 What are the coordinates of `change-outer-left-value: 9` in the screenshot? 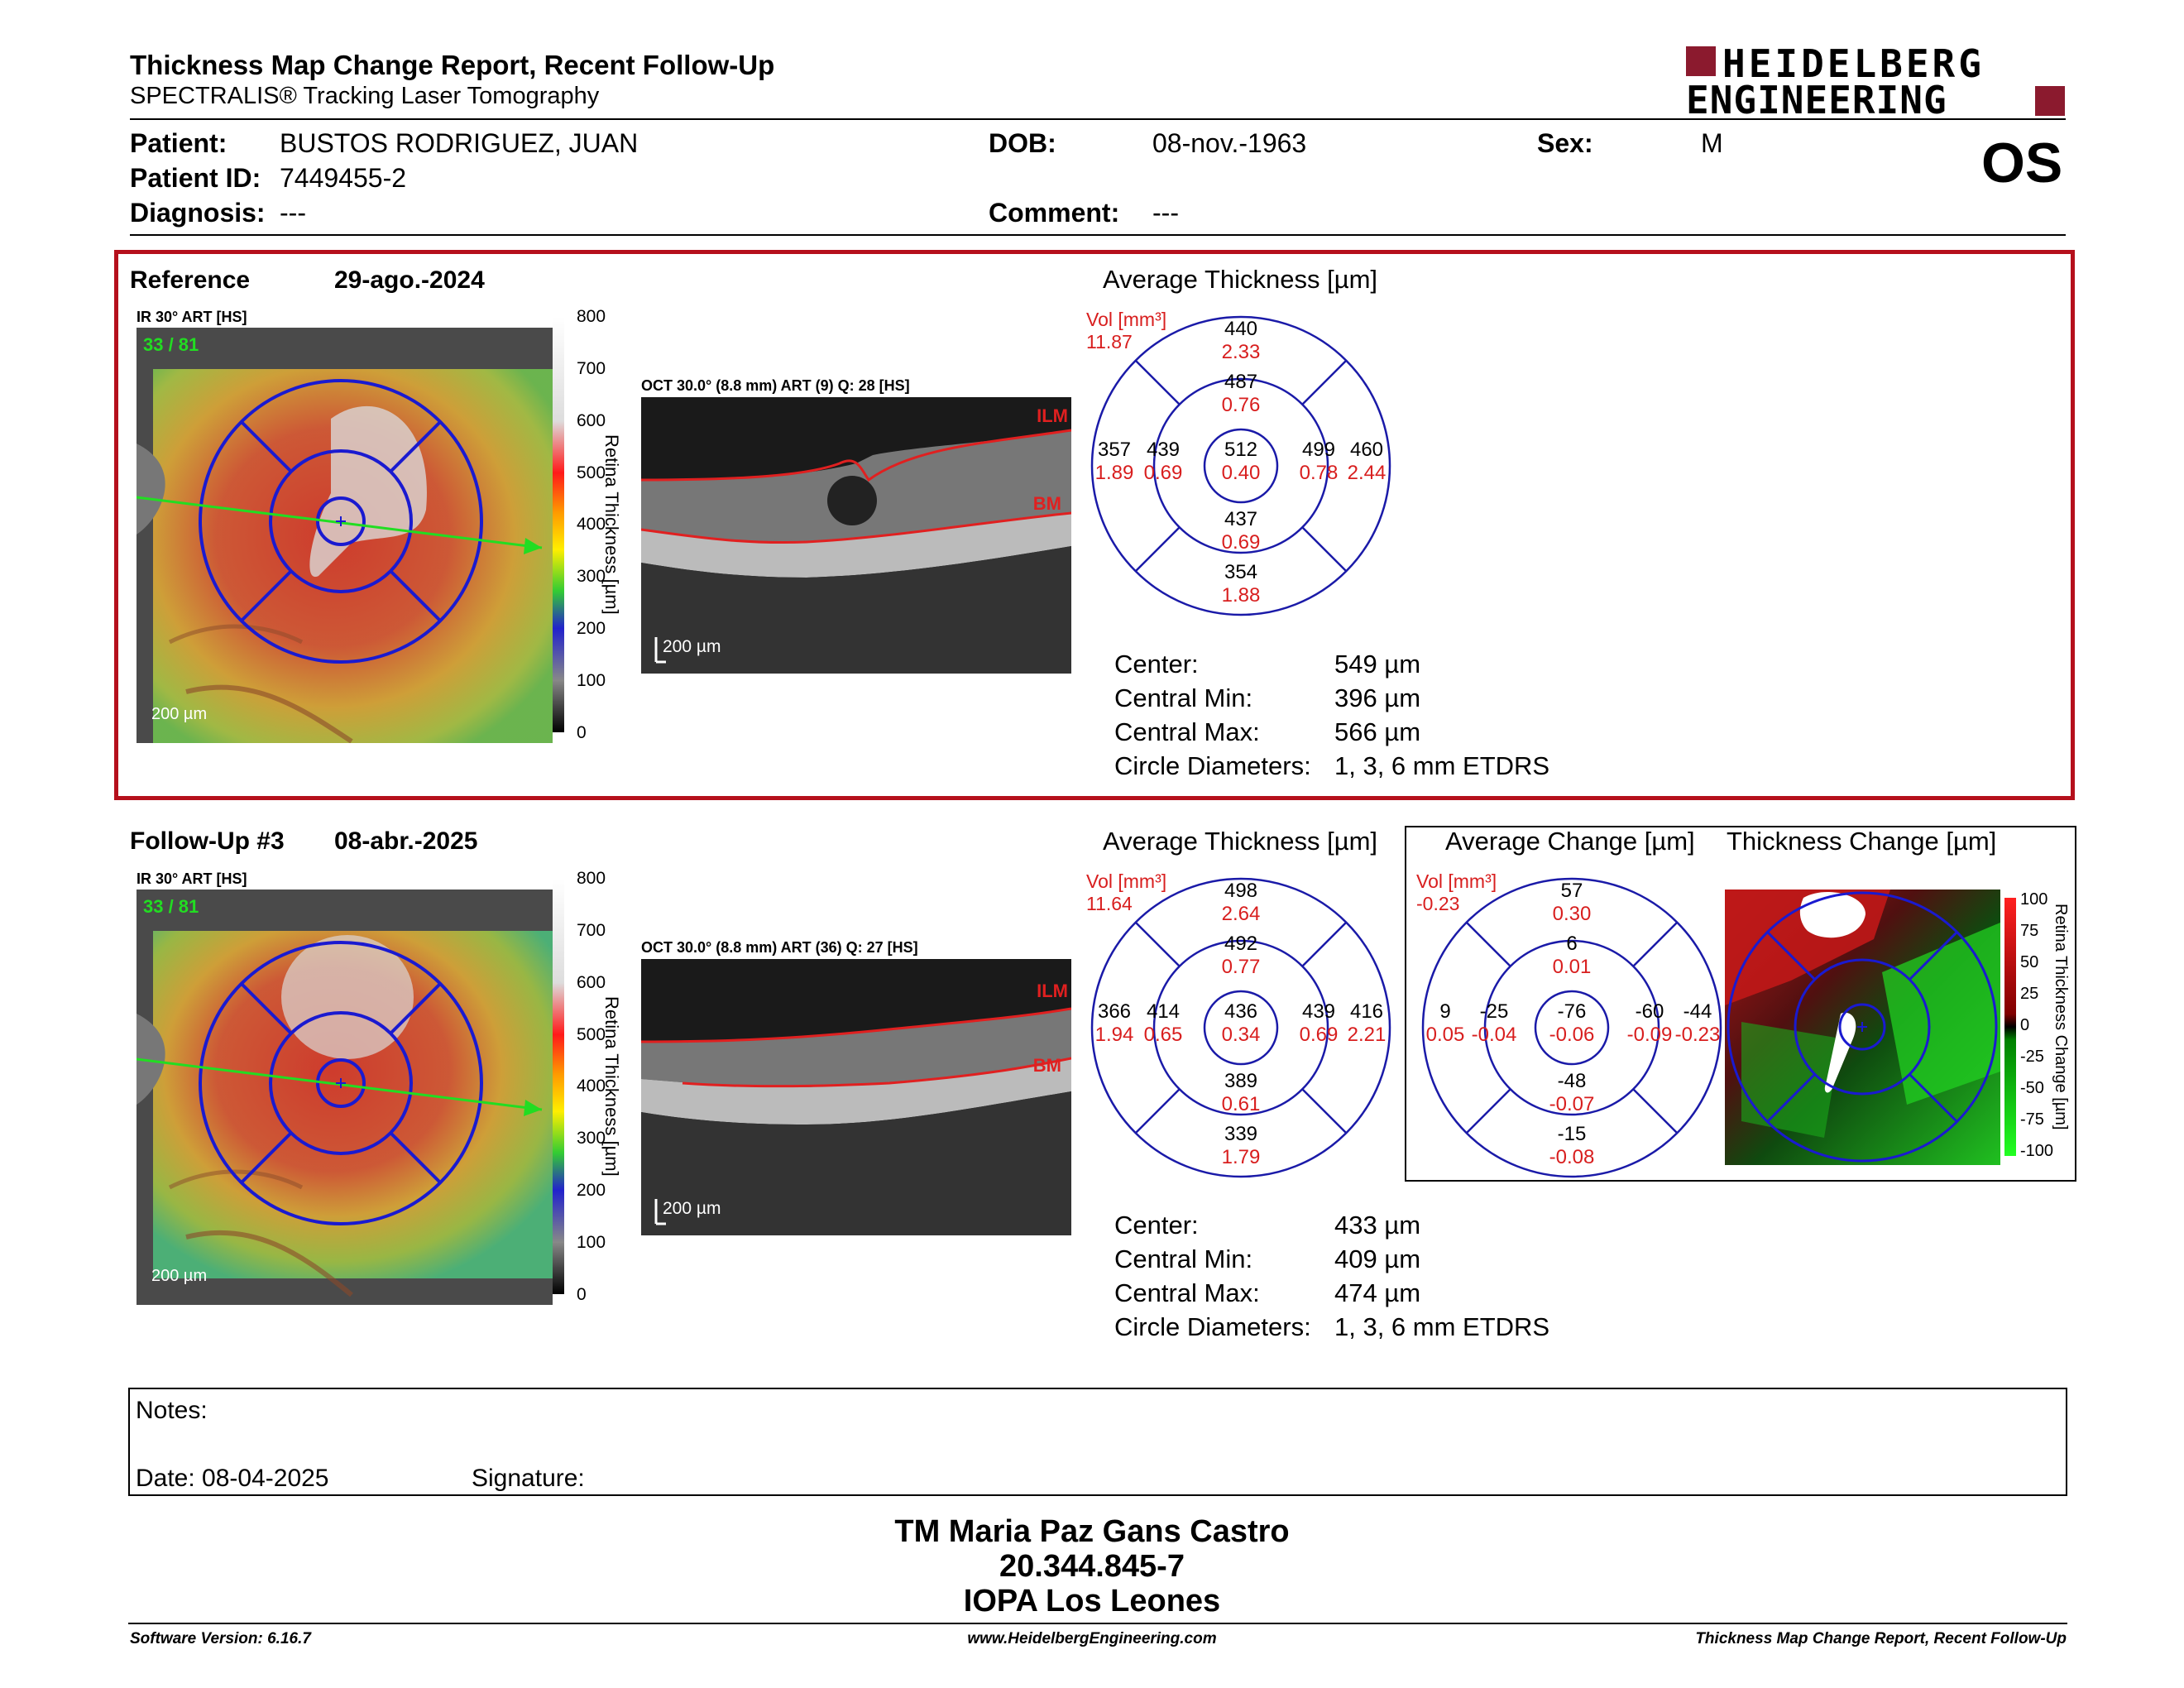 It's located at (1445, 1011).